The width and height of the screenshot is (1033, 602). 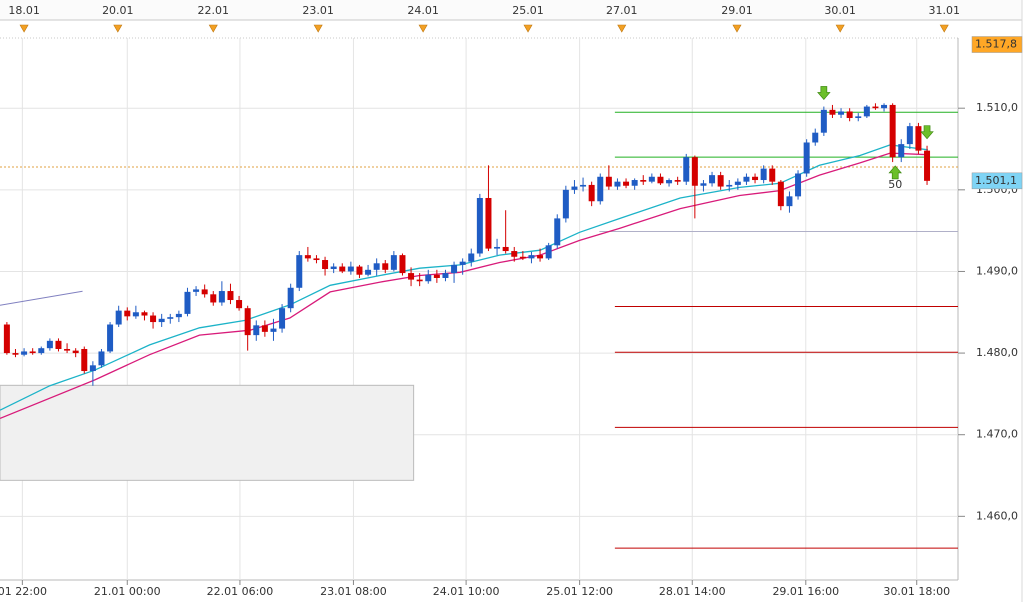 What do you see at coordinates (997, 515) in the screenshot?
I see `y-tick-label: 1.460,0` at bounding box center [997, 515].